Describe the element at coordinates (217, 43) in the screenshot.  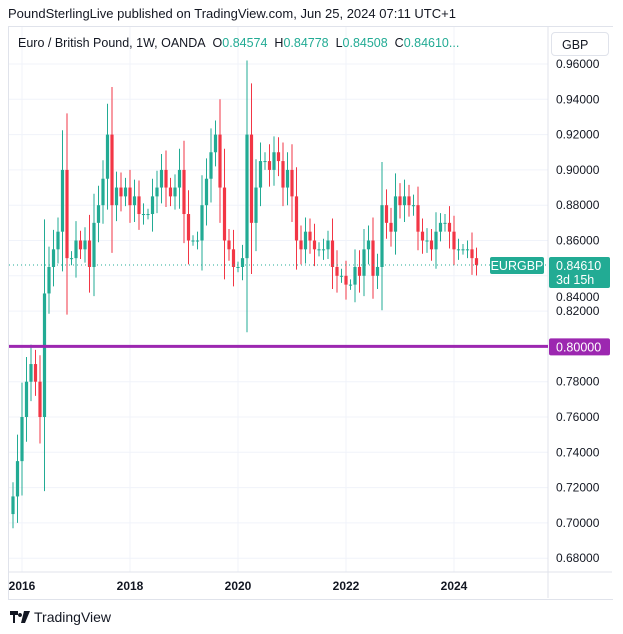
I see `open-label: O` at that location.